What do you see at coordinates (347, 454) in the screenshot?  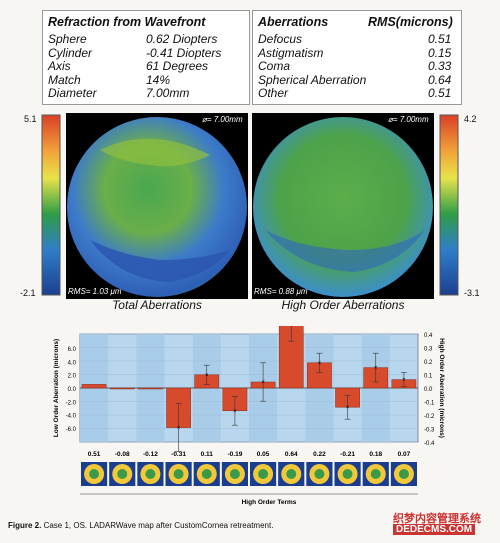 I see `term-label: -0.21` at bounding box center [347, 454].